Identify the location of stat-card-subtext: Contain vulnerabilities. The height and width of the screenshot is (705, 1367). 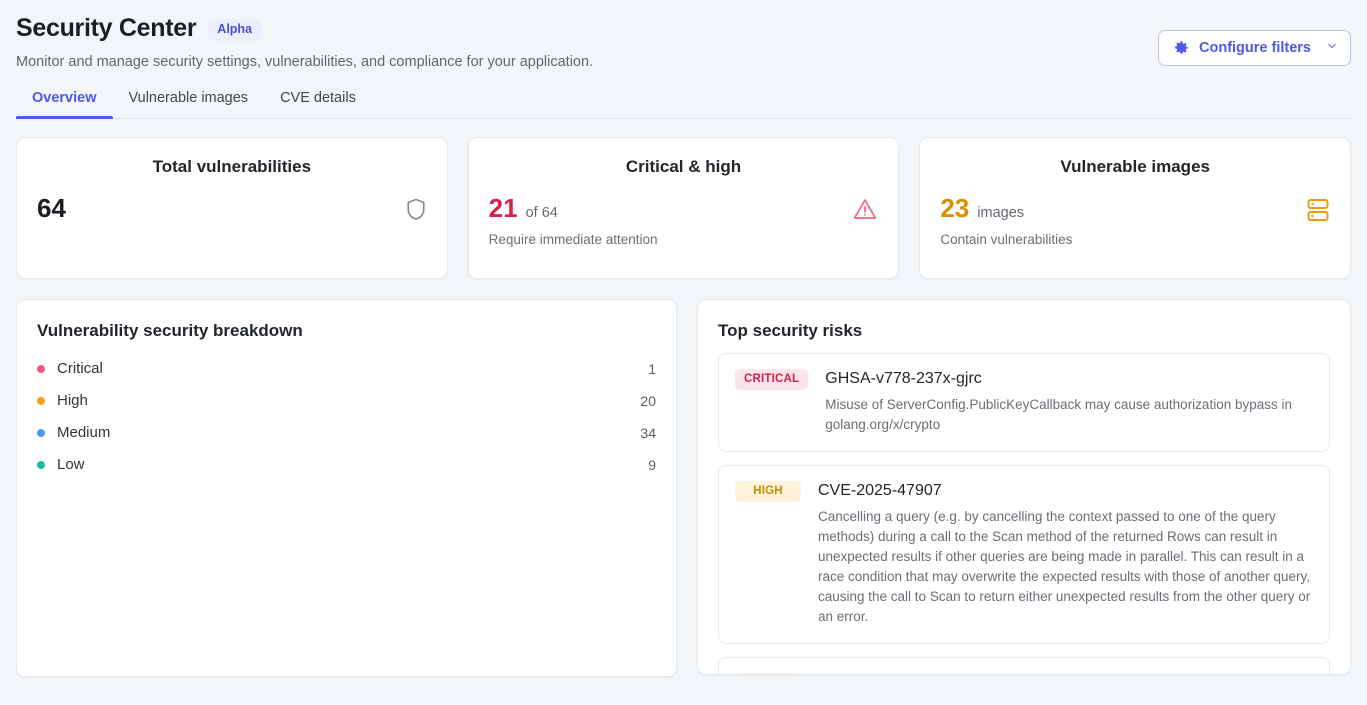
(1006, 239).